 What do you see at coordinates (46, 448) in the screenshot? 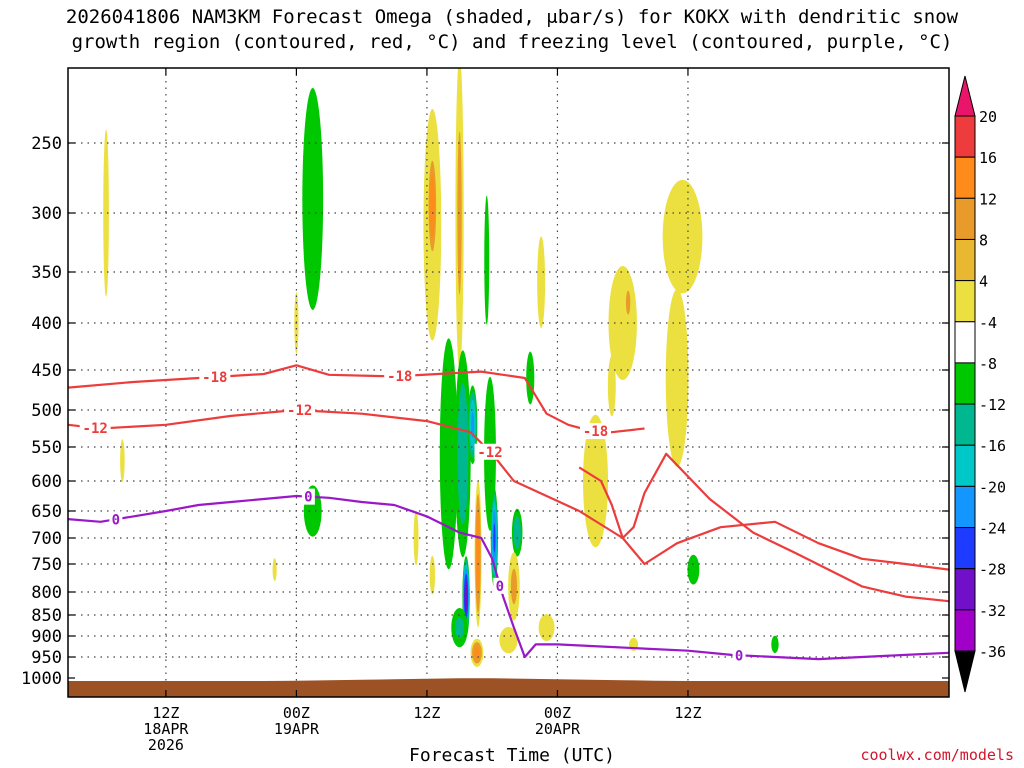
I see `y-tick-label: 550` at bounding box center [46, 448].